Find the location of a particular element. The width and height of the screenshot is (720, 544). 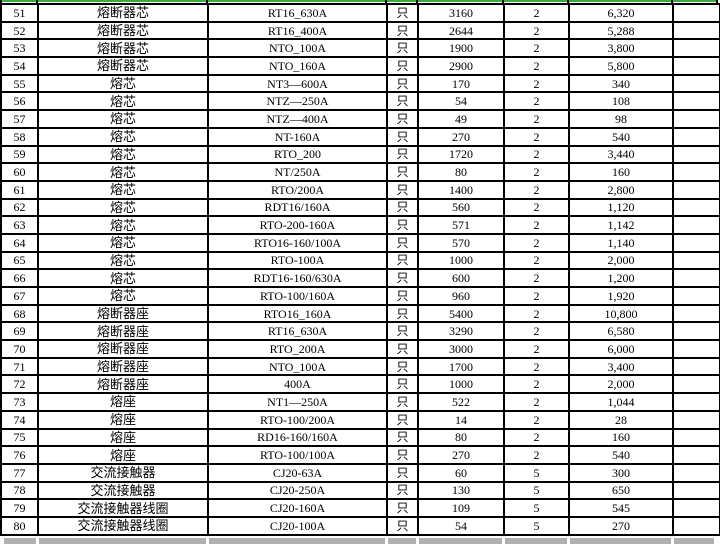

unit-price-cell: 5 is located at coordinates (536, 526).